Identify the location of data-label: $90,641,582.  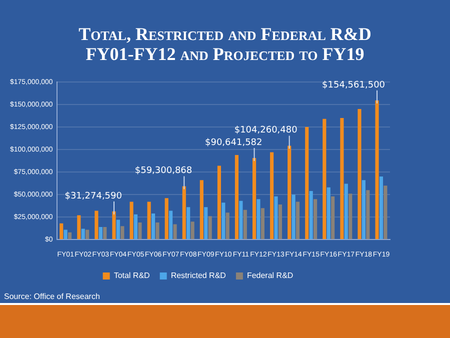
(233, 143).